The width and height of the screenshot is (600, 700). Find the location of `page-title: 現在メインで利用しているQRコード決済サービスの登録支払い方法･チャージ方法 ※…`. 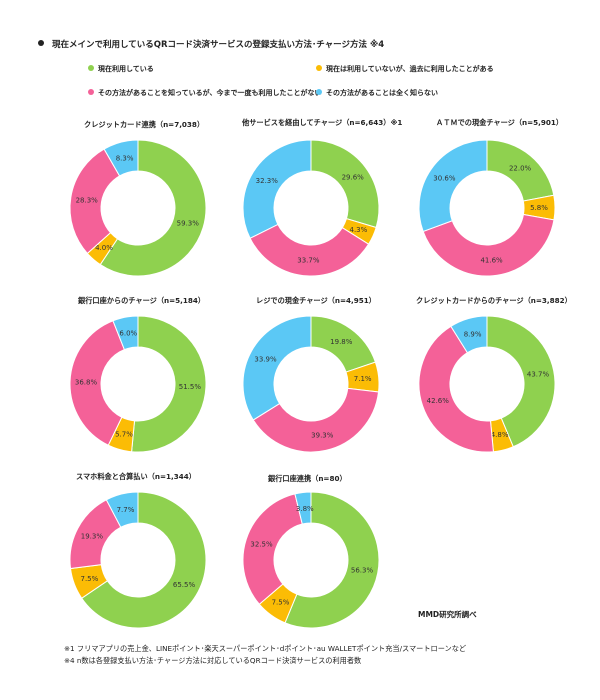

page-title: 現在メインで利用しているQRコード決済サービスの登録支払い方法･チャージ方法 ※… is located at coordinates (211, 44).